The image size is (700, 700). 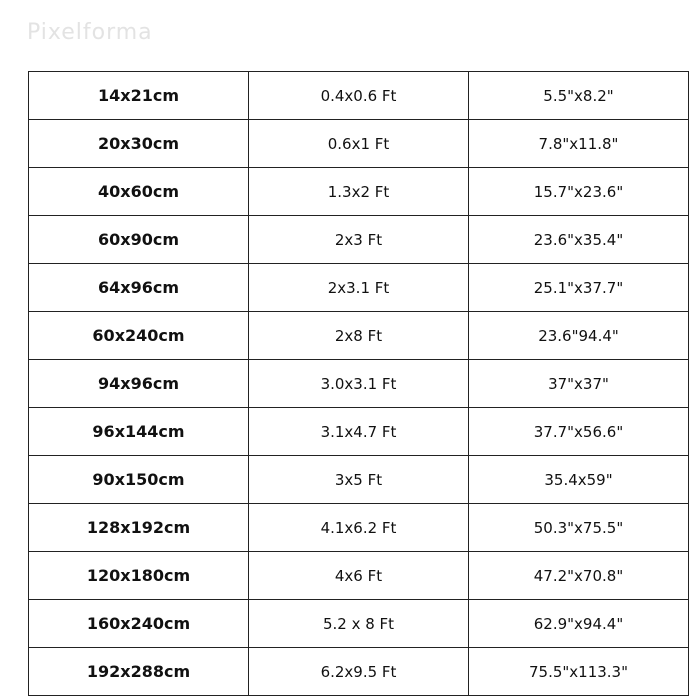 I want to click on table-cell: 4x6 Ft, so click(x=358, y=575).